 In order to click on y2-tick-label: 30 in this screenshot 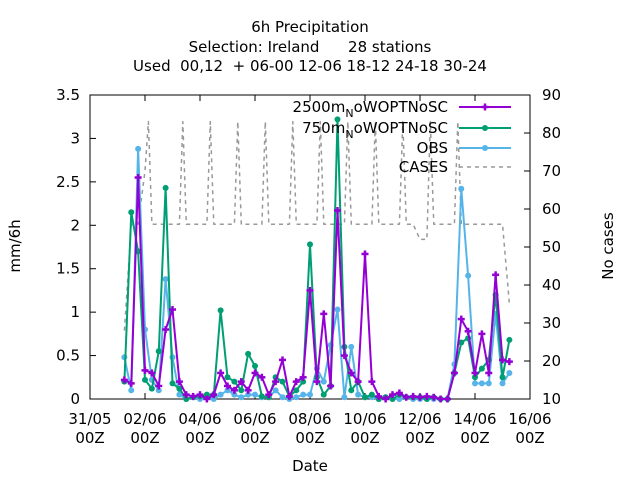, I will do `click(551, 323)`.